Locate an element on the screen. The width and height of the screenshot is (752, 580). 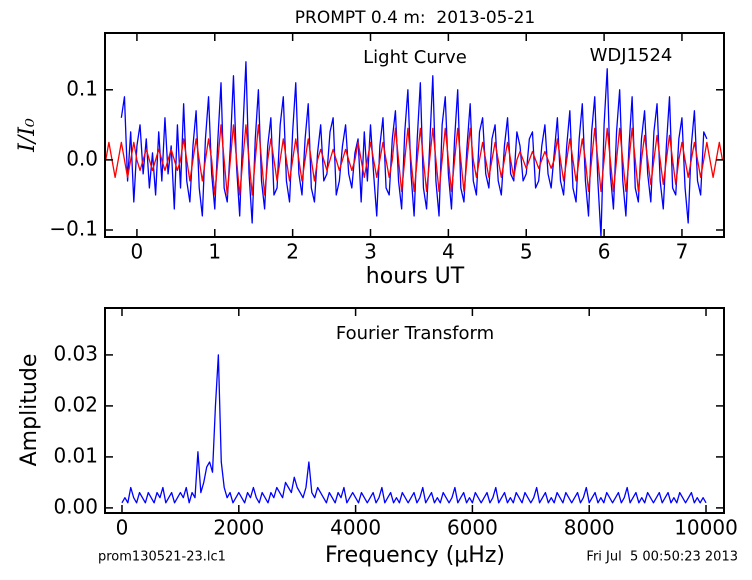
annotation: Light Curve is located at coordinates (415, 57).